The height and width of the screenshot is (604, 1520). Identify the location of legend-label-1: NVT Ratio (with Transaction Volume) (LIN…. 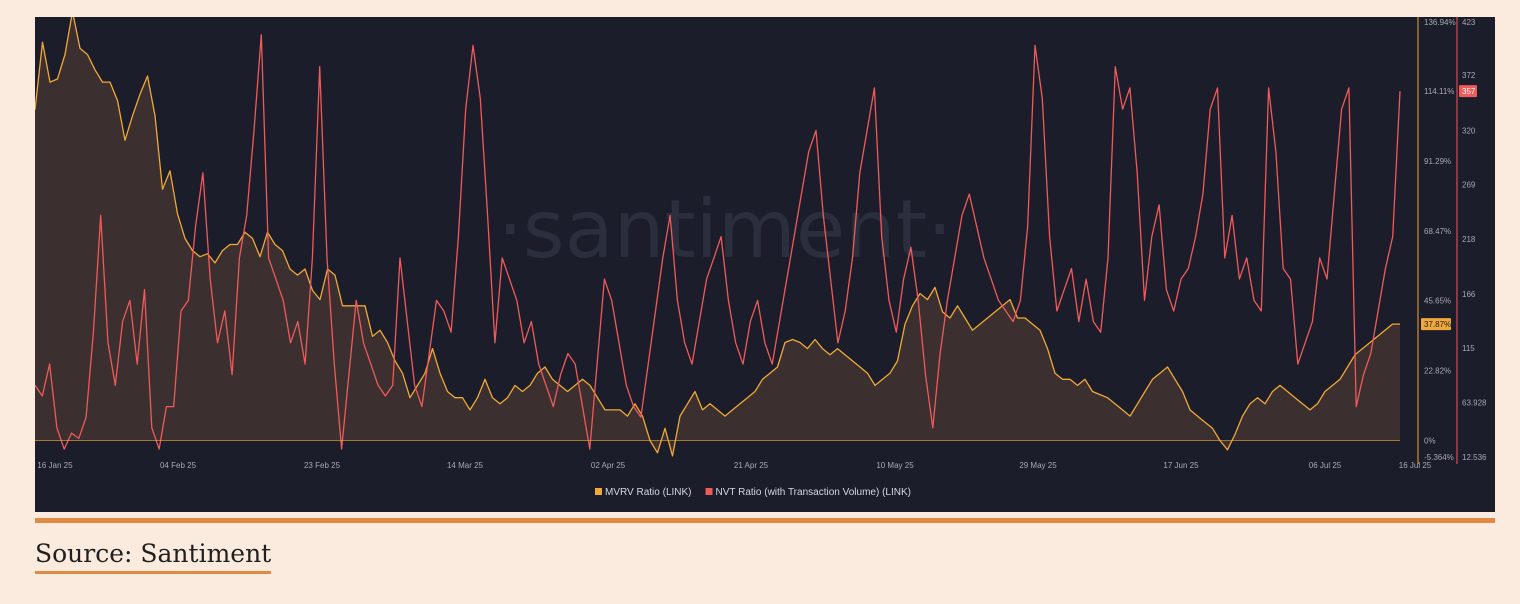
(813, 492).